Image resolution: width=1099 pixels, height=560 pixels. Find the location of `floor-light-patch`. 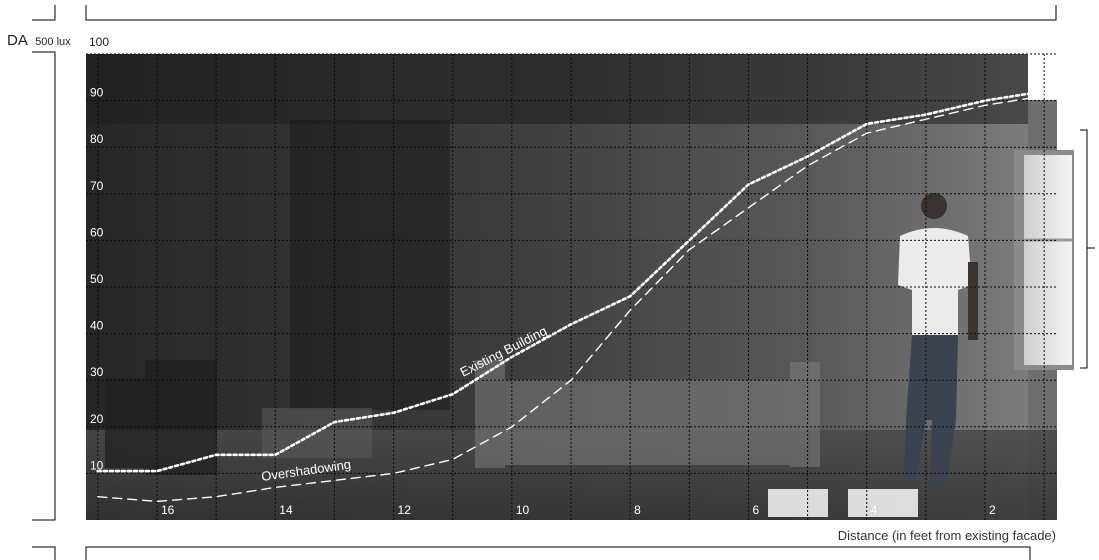

floor-light-patch is located at coordinates (843, 503).